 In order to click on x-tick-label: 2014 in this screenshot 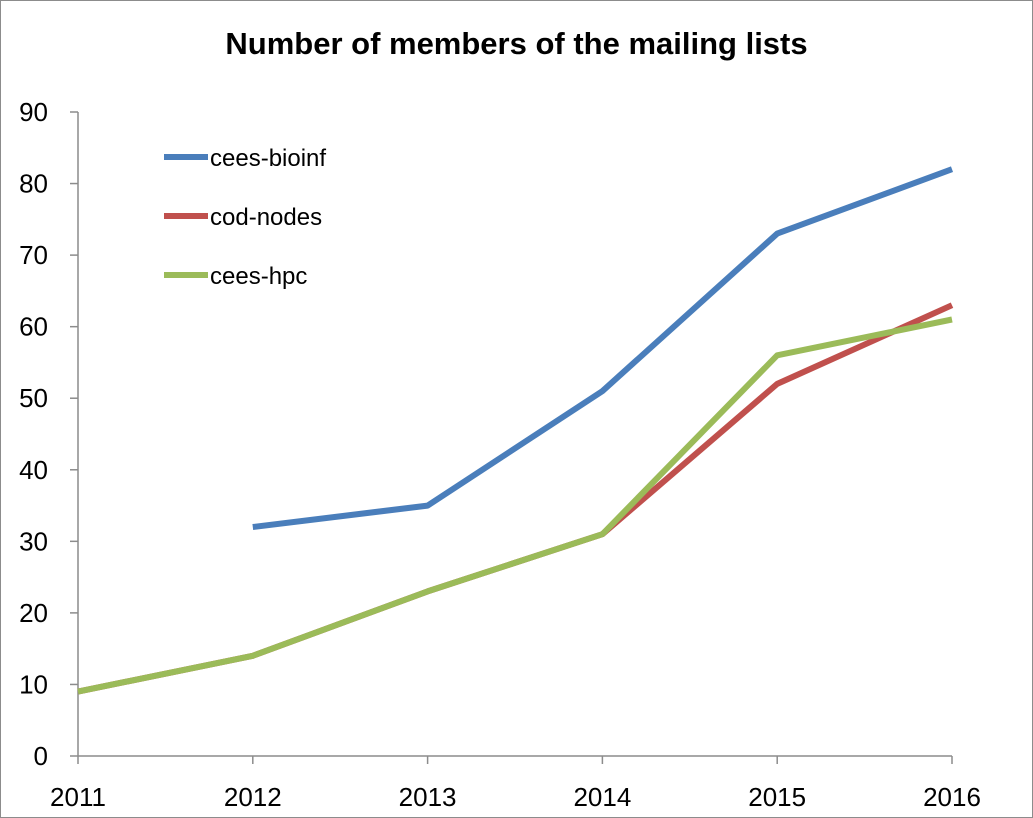, I will do `click(602, 797)`.